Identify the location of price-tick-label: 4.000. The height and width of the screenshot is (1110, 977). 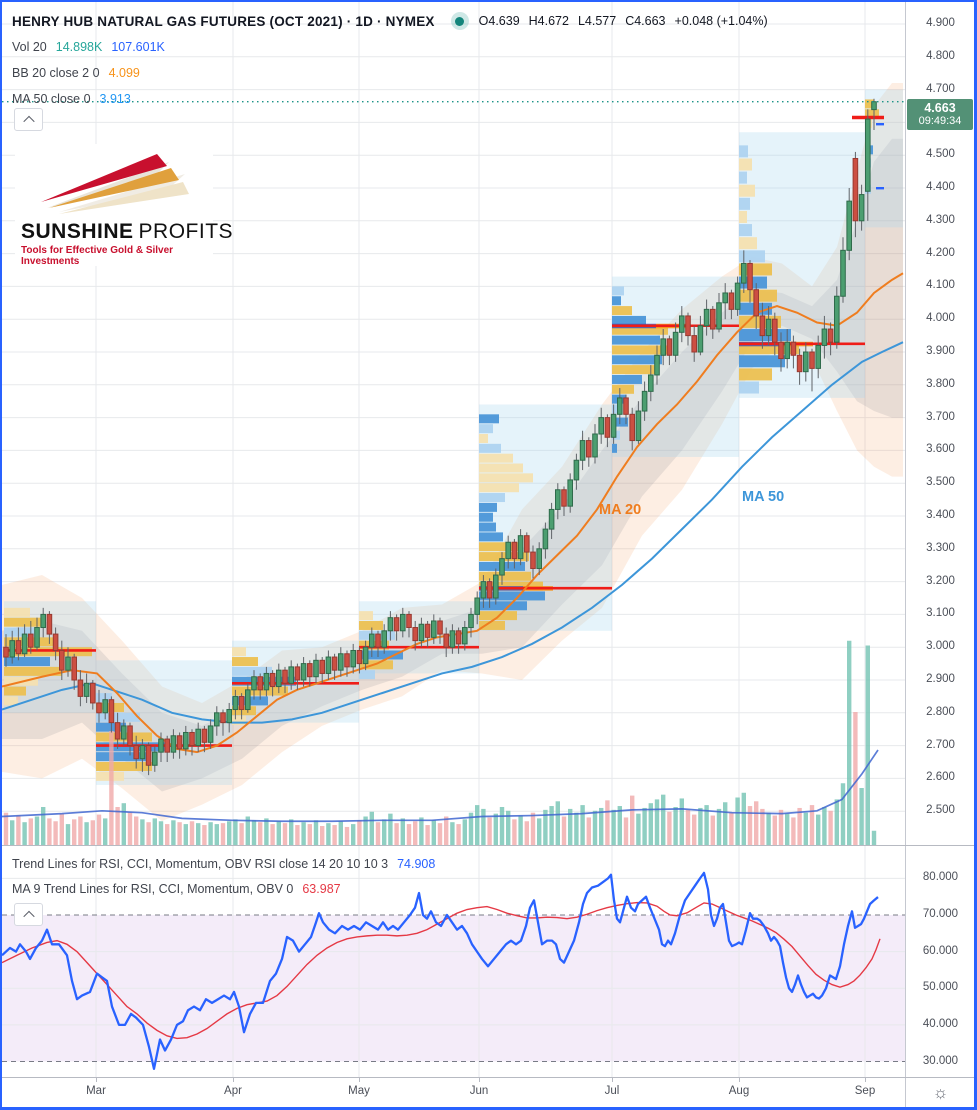
(940, 318).